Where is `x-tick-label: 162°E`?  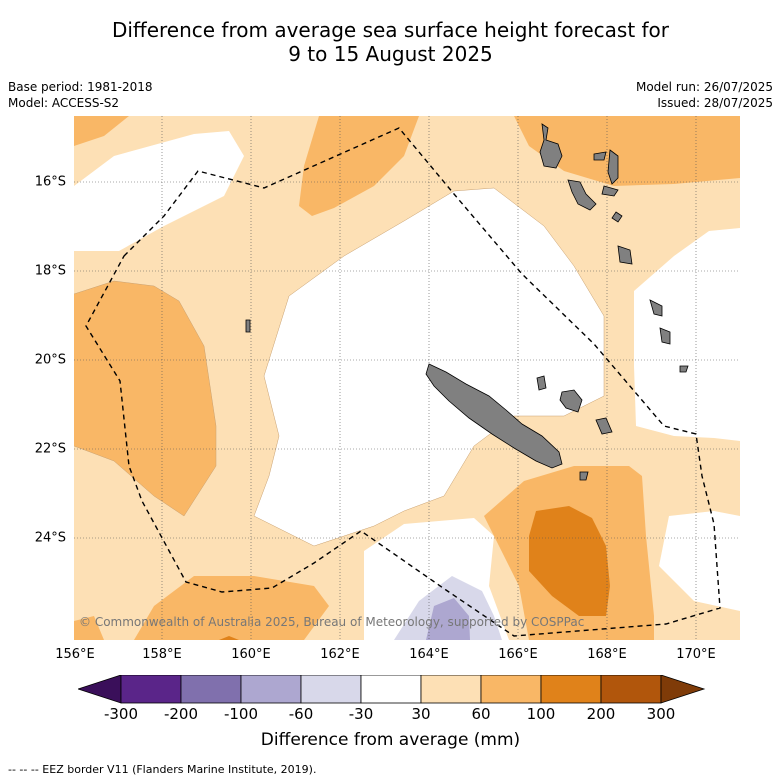
x-tick-label: 162°E is located at coordinates (340, 654).